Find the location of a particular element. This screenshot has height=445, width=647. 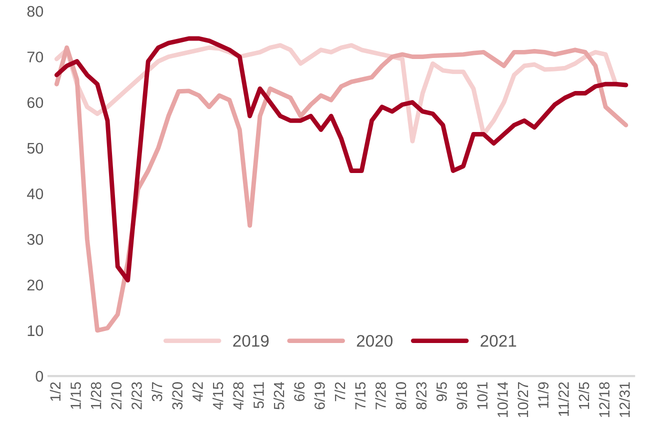

y-tick-label: 10 is located at coordinates (36, 330).